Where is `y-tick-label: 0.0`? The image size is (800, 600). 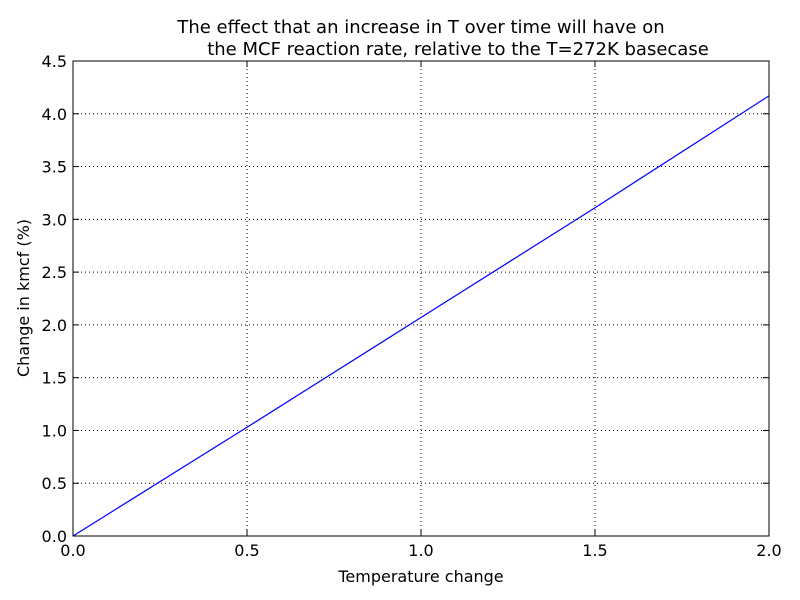
y-tick-label: 0.0 is located at coordinates (54, 536).